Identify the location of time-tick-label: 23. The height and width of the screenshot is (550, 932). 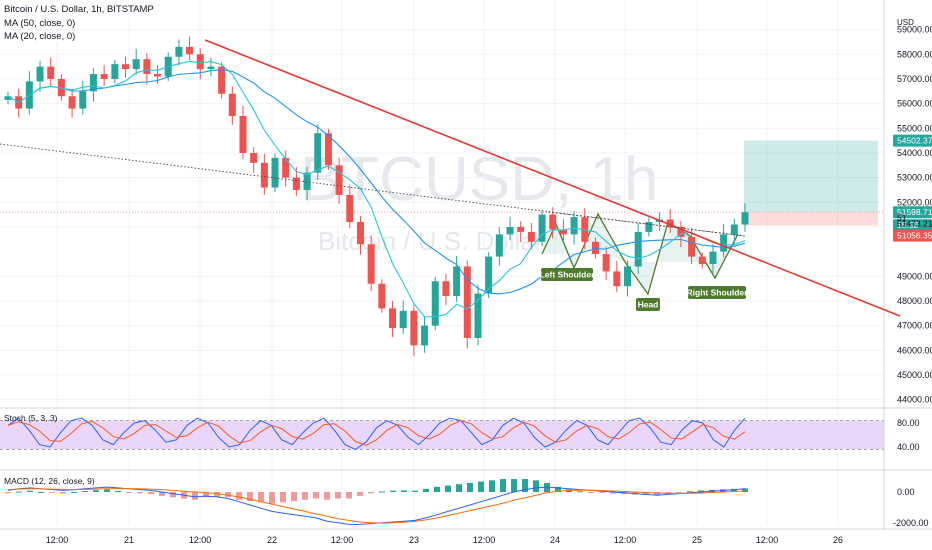
(414, 540).